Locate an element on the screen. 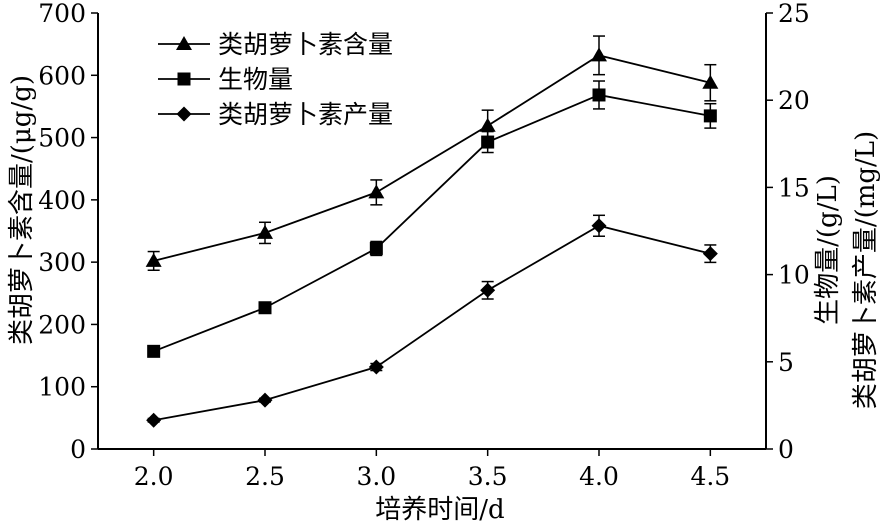 This screenshot has height=527, width=890. y-left-tick-label: 100 is located at coordinates (62, 387).